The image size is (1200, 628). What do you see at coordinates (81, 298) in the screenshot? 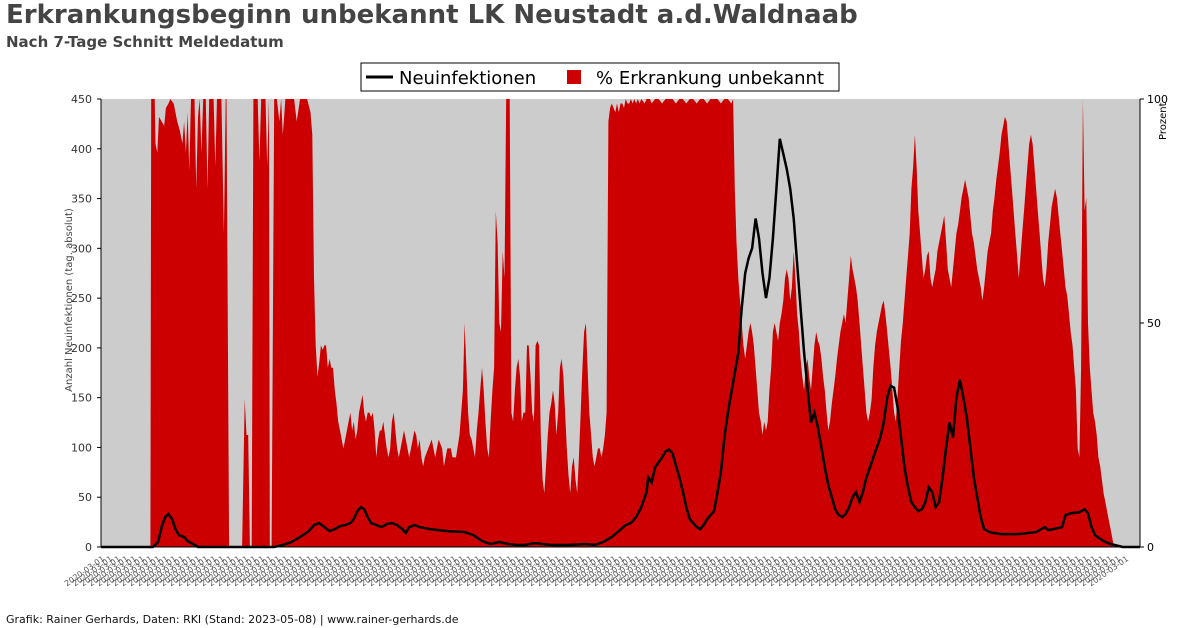
I see `y-left-tick-label: 250` at bounding box center [81, 298].